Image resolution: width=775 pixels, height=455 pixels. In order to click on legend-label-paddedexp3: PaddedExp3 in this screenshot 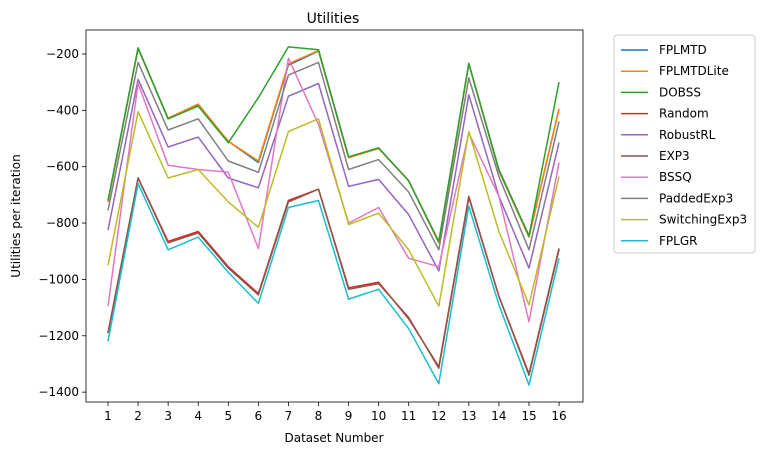, I will do `click(696, 198)`.